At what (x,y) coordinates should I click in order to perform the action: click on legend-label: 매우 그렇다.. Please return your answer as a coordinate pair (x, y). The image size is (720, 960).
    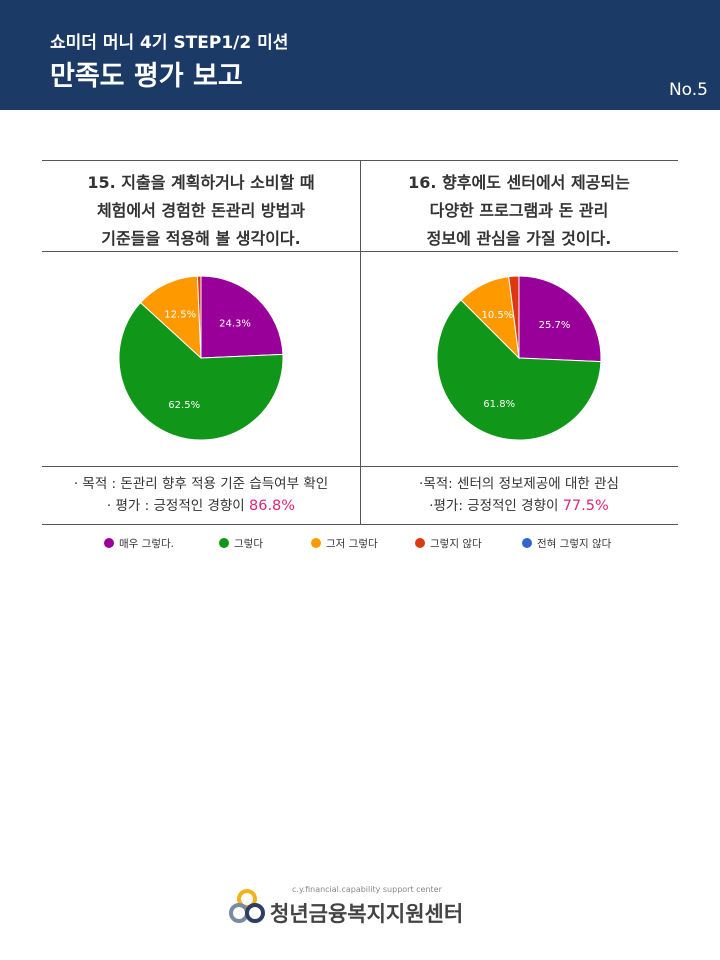
    Looking at the image, I should click on (146, 544).